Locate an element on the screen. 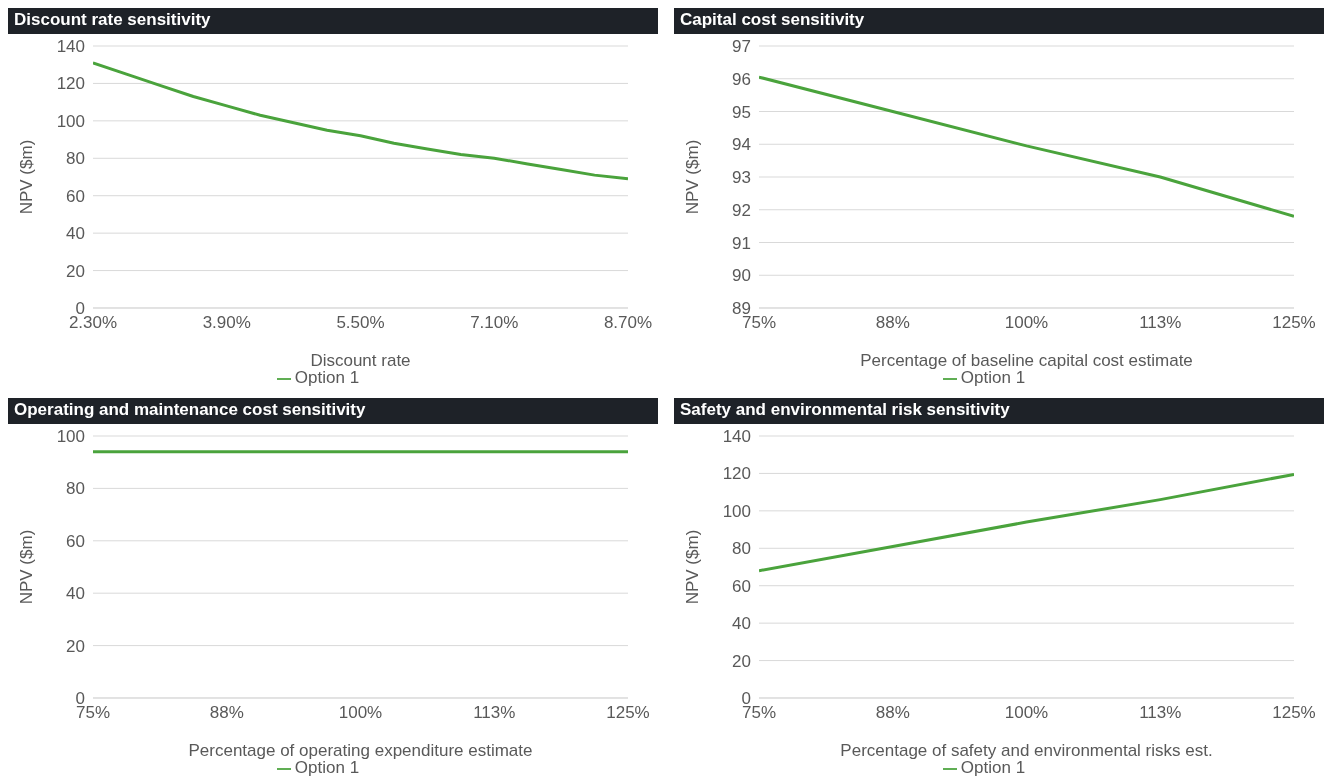  y-tick-label: 92 is located at coordinates (741, 210).